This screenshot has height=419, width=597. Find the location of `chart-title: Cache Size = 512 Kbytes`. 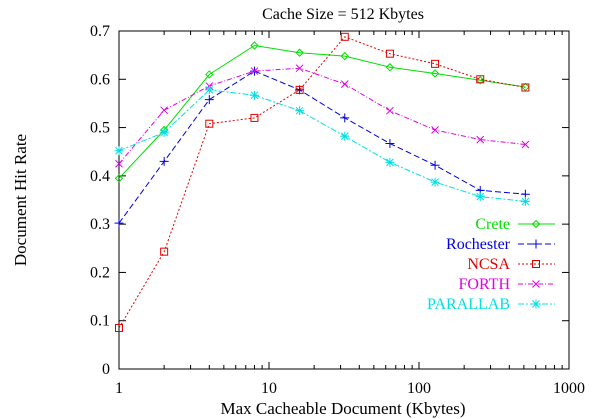

chart-title: Cache Size = 512 Kbytes is located at coordinates (343, 14).